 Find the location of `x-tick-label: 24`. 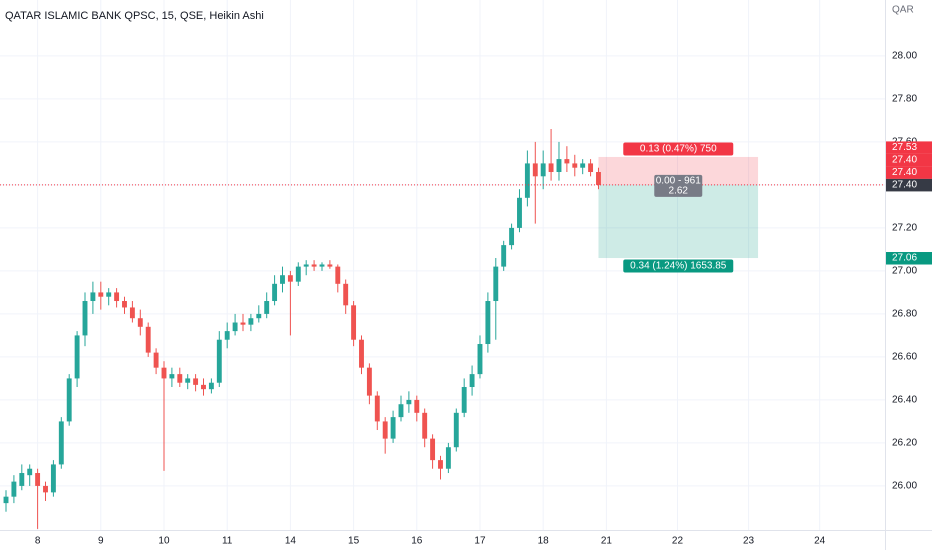

x-tick-label: 24 is located at coordinates (820, 541).